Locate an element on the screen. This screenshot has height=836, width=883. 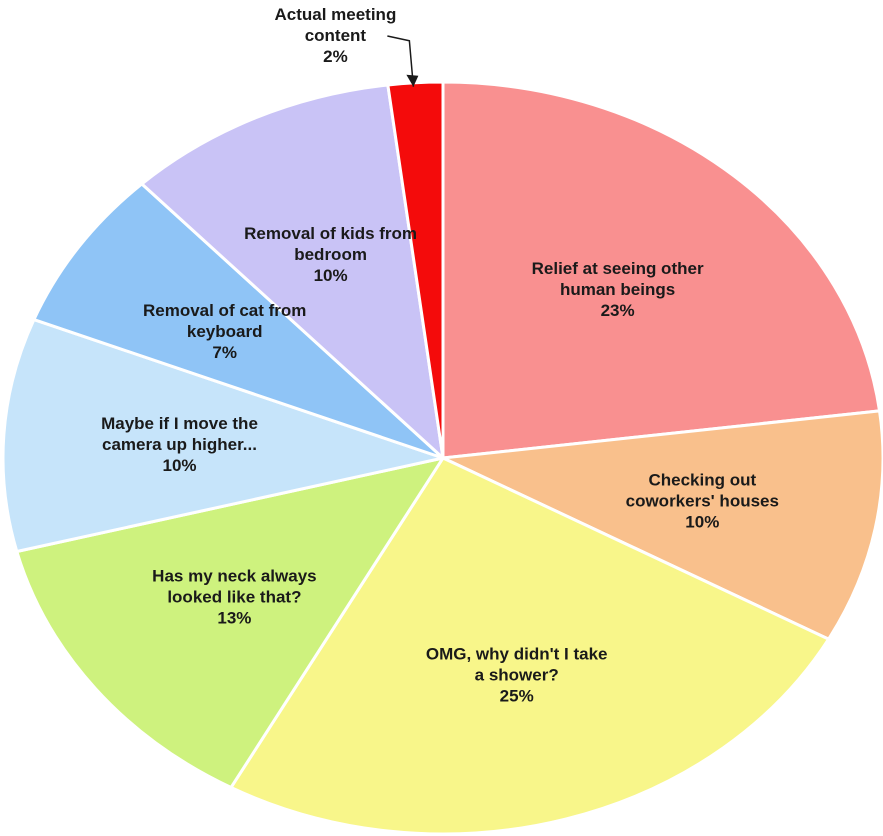
slice-label-line: content is located at coordinates (336, 35).